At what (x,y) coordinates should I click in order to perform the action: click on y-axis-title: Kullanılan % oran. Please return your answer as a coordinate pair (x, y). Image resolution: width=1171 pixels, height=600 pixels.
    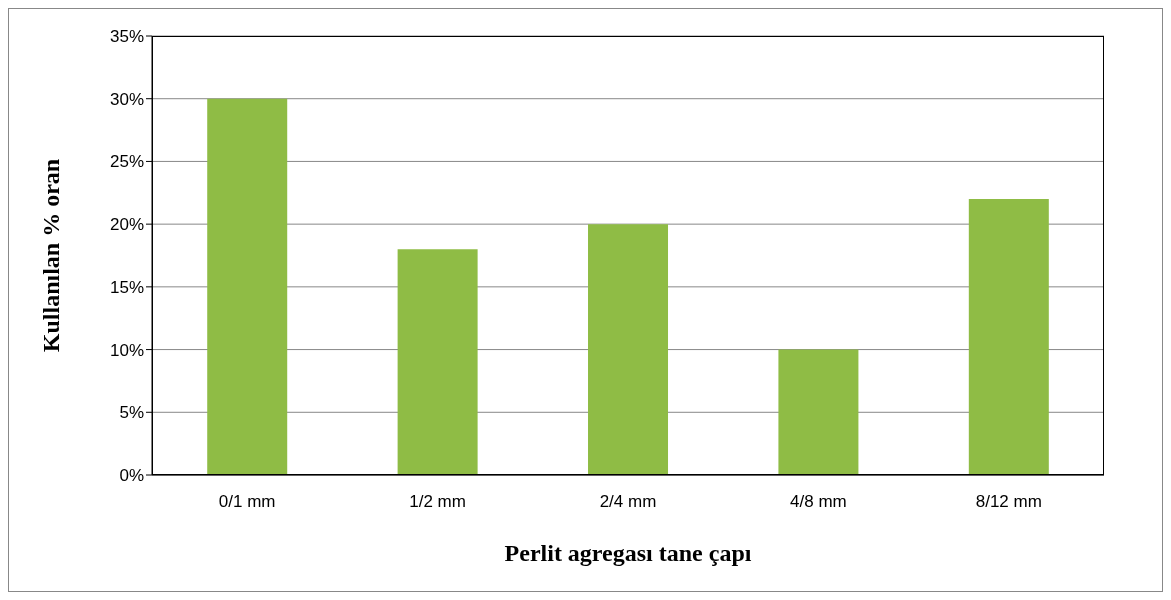
    Looking at the image, I should click on (50, 255).